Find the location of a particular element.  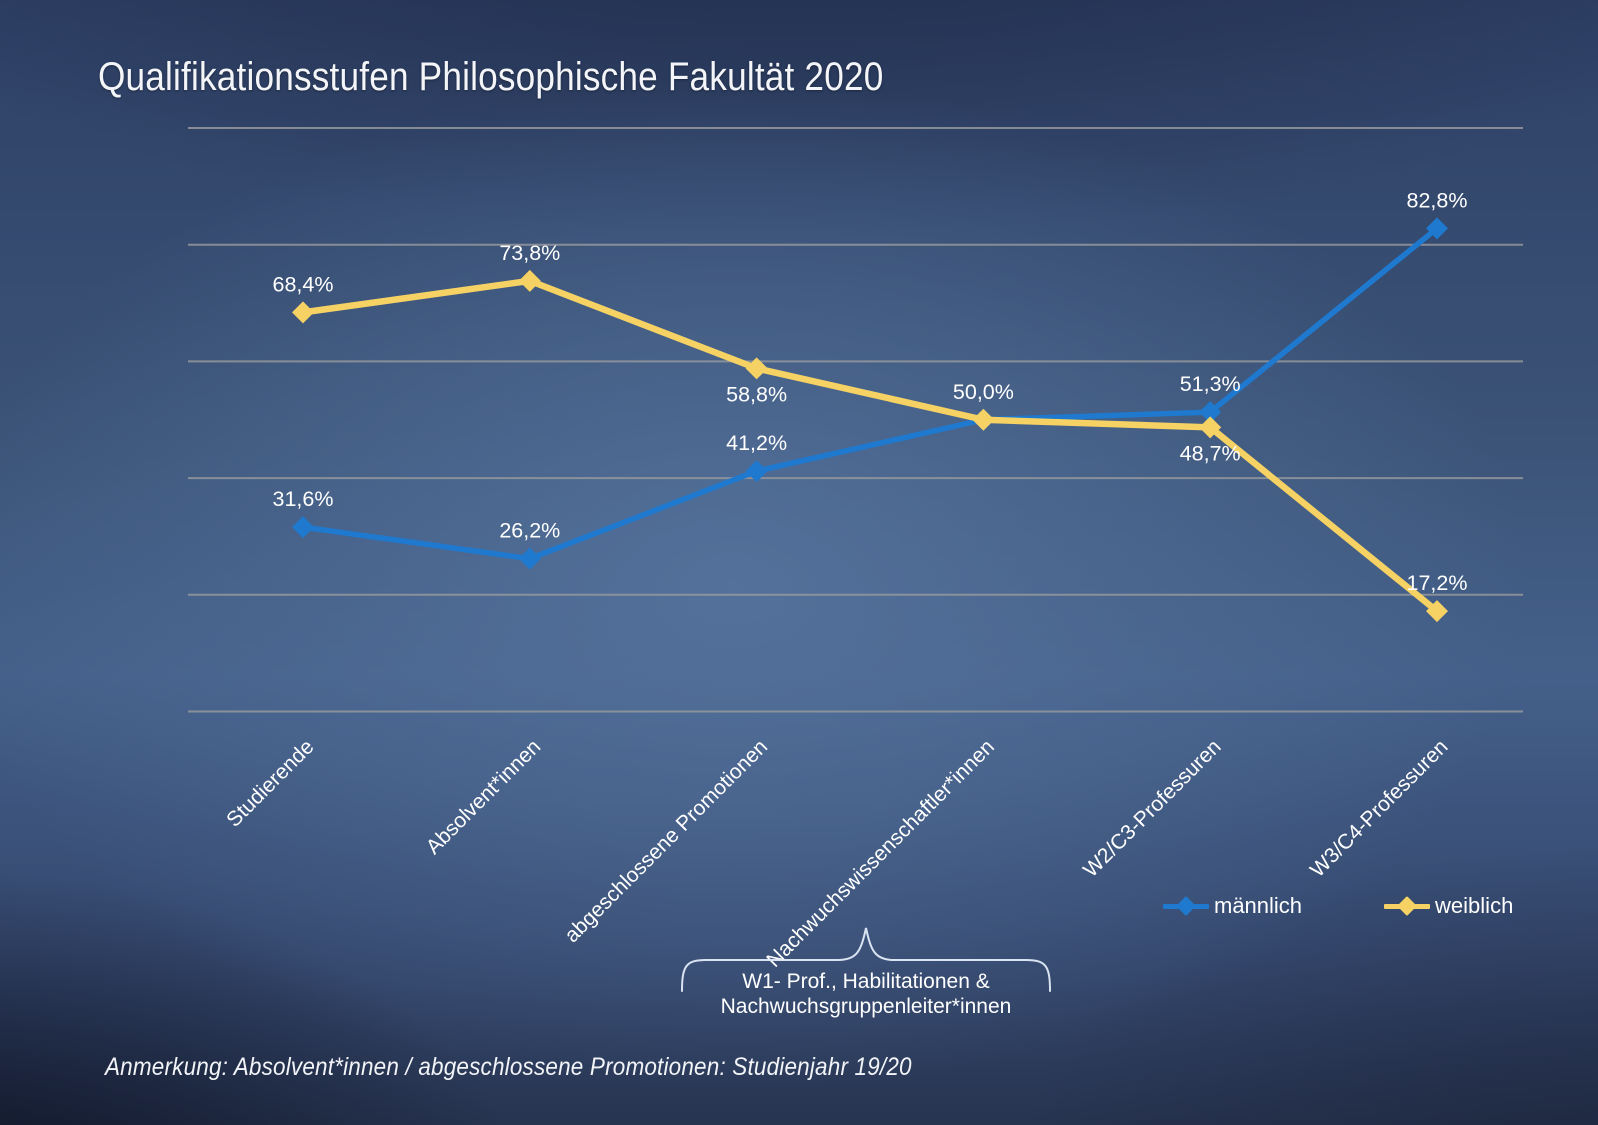

x-axis-label: W2/C3-Professuren is located at coordinates (1152, 808).